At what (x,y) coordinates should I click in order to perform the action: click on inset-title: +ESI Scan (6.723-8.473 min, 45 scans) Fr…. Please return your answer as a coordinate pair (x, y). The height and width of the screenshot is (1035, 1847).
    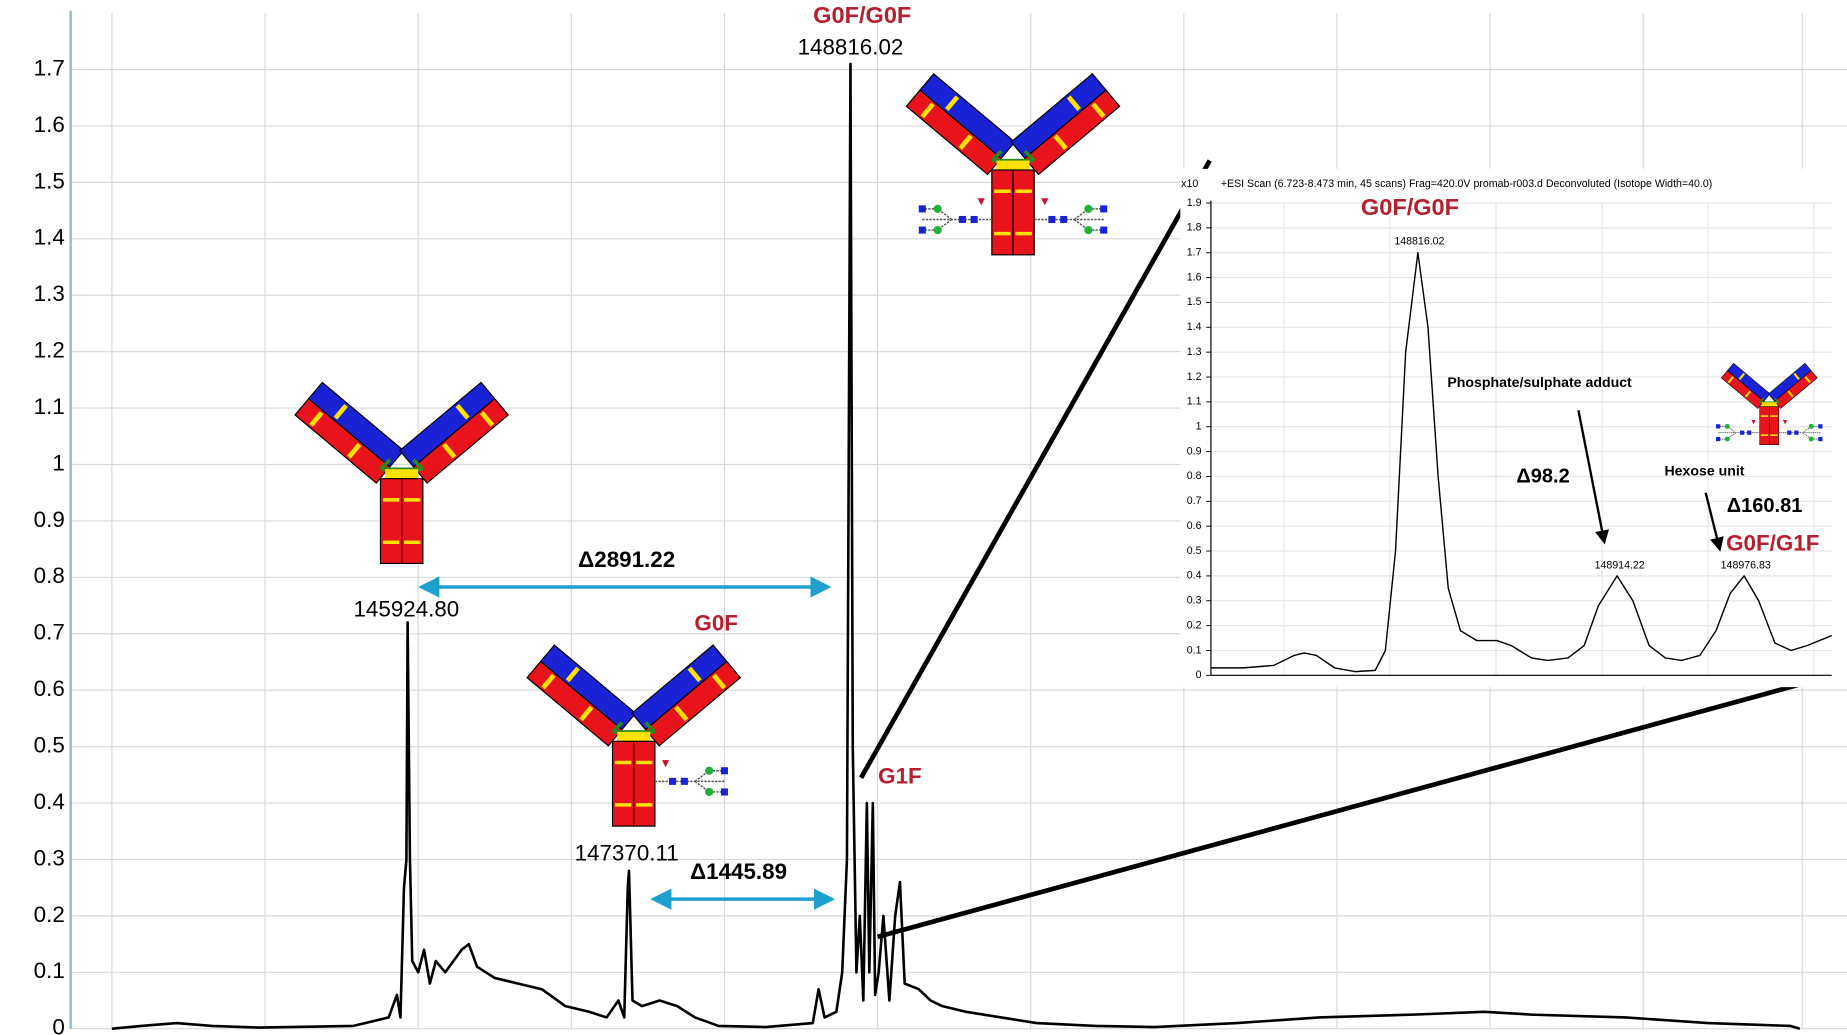
    Looking at the image, I should click on (1466, 184).